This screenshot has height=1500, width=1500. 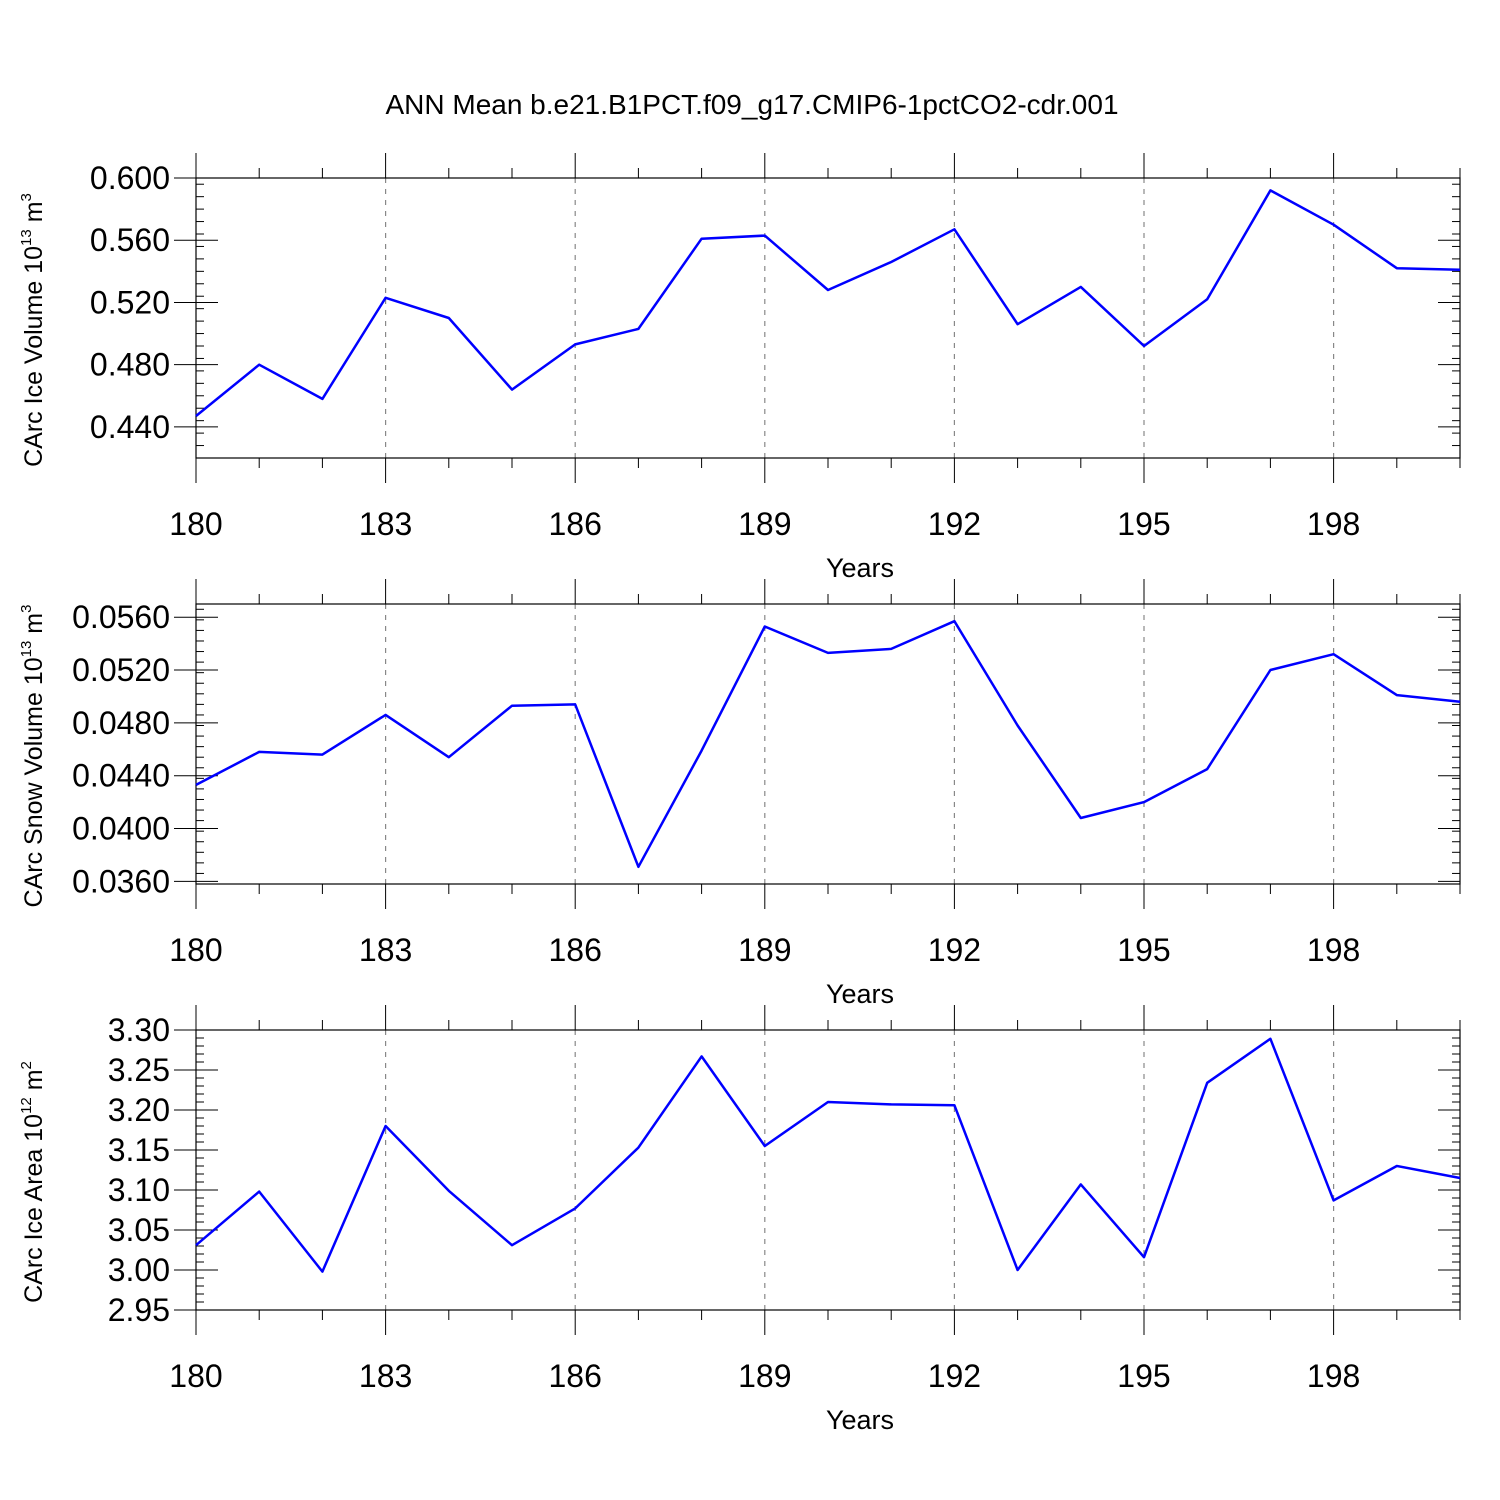 What do you see at coordinates (130, 302) in the screenshot?
I see `y-tick-label: 0.520` at bounding box center [130, 302].